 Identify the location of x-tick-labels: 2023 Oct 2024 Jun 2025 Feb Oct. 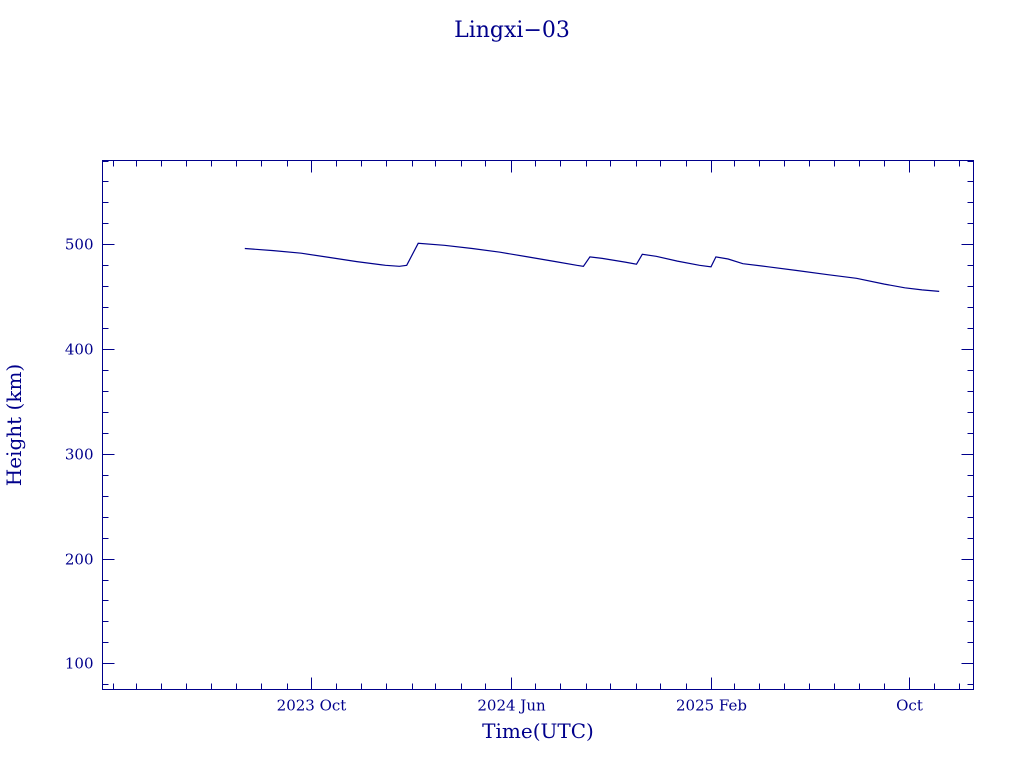
(600, 706).